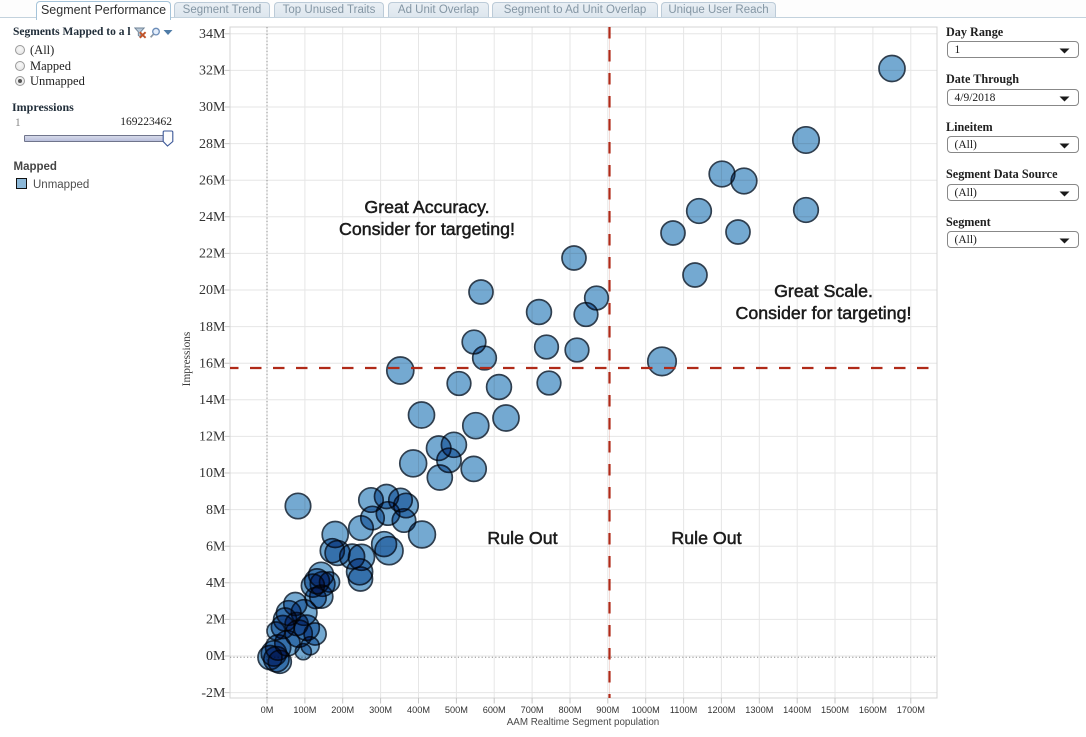 The width and height of the screenshot is (1086, 737). I want to click on svg-text: 20M, so click(212, 290).